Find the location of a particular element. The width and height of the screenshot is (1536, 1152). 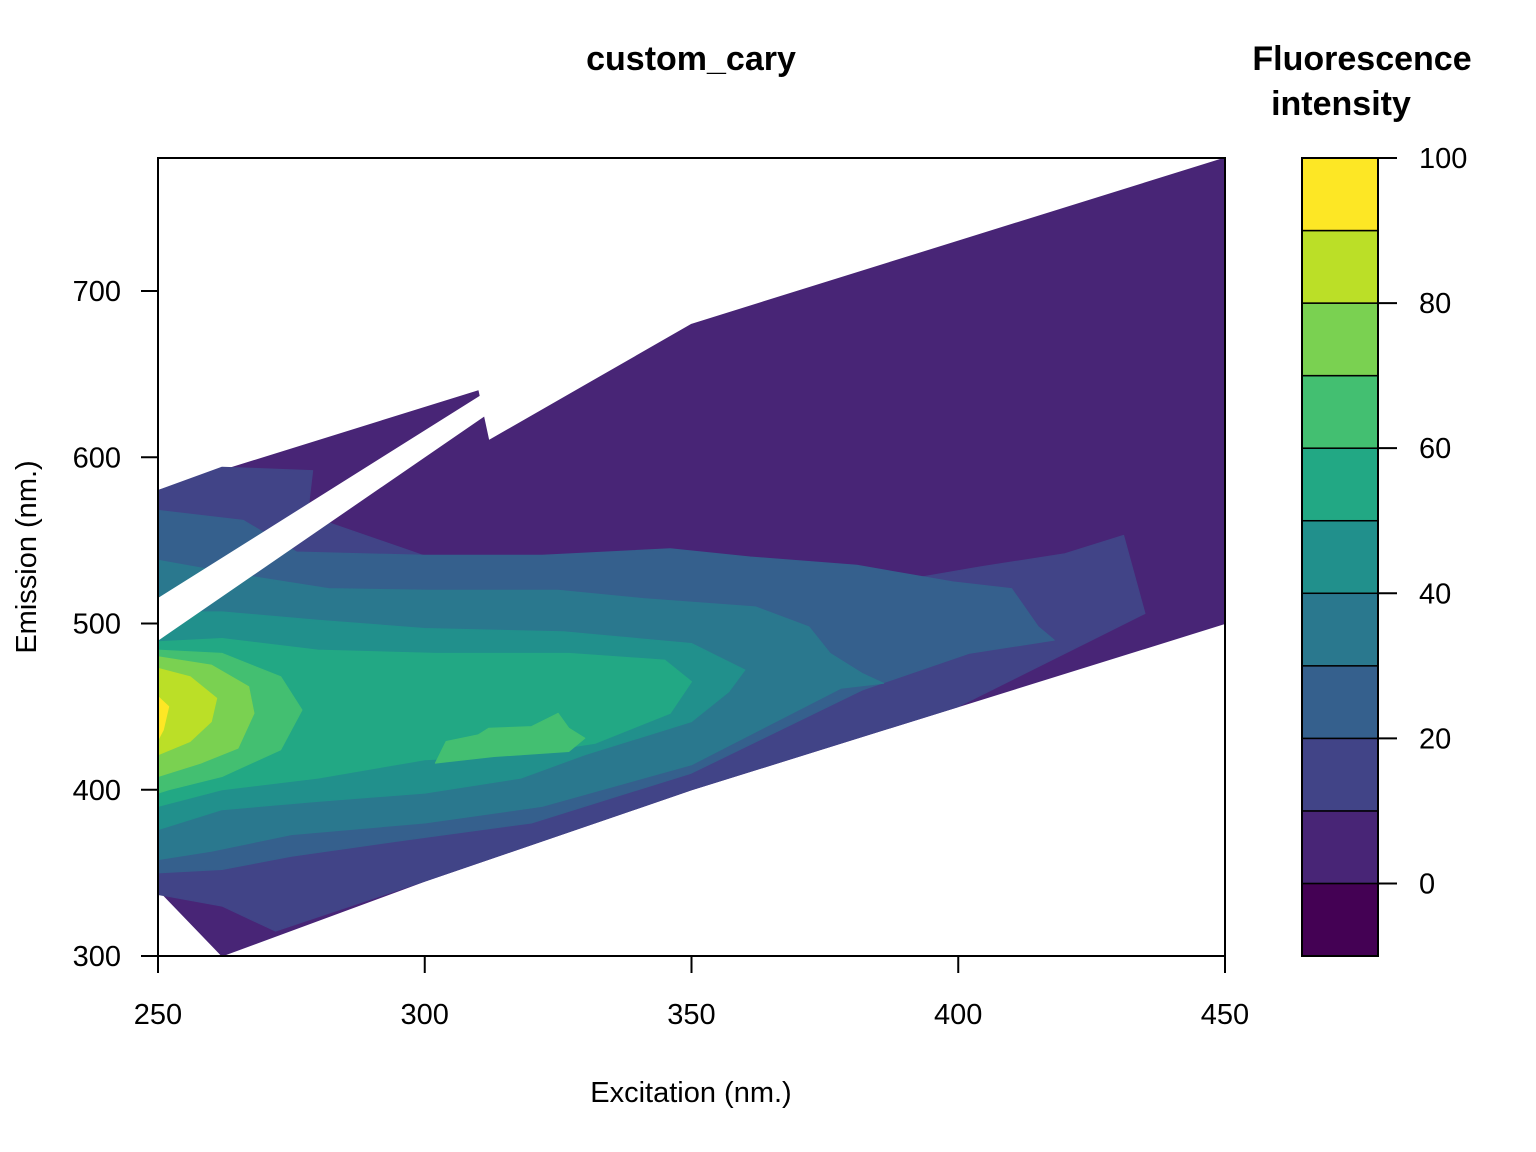

legend-color-bar is located at coordinates (1340, 557).